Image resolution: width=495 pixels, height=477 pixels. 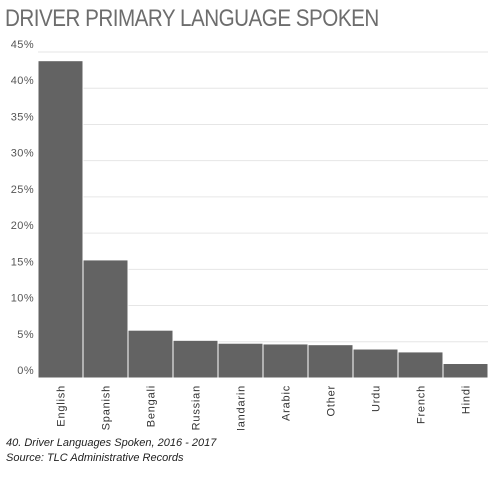 What do you see at coordinates (60, 219) in the screenshot?
I see `bar-english` at bounding box center [60, 219].